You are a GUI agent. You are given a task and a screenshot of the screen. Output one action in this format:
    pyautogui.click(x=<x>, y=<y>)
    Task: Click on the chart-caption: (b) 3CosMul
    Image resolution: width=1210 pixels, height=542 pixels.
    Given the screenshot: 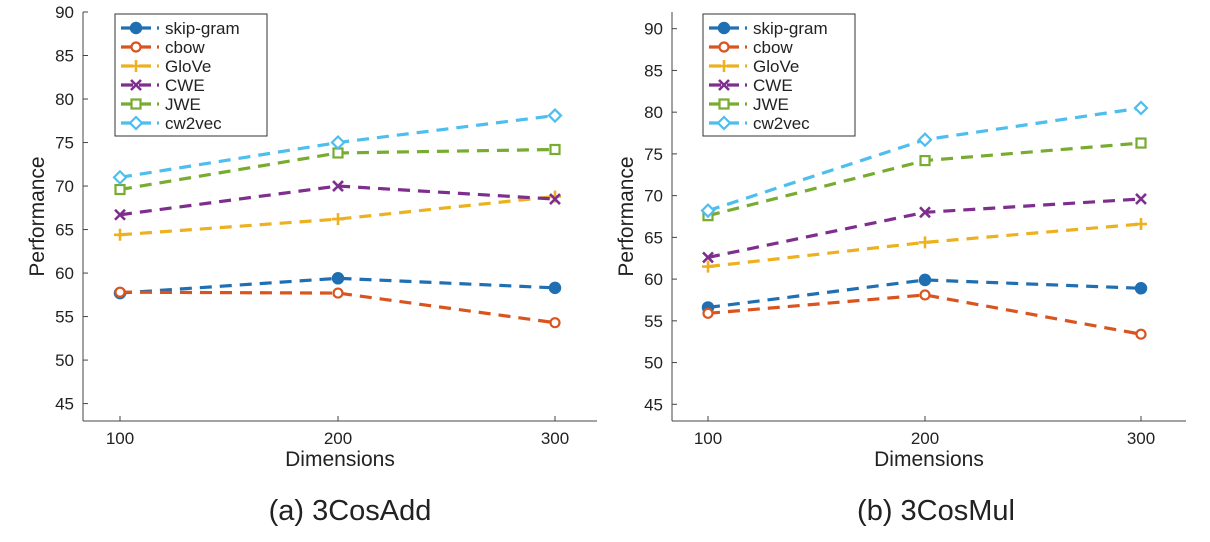 What is the action you would take?
    pyautogui.click(x=936, y=511)
    